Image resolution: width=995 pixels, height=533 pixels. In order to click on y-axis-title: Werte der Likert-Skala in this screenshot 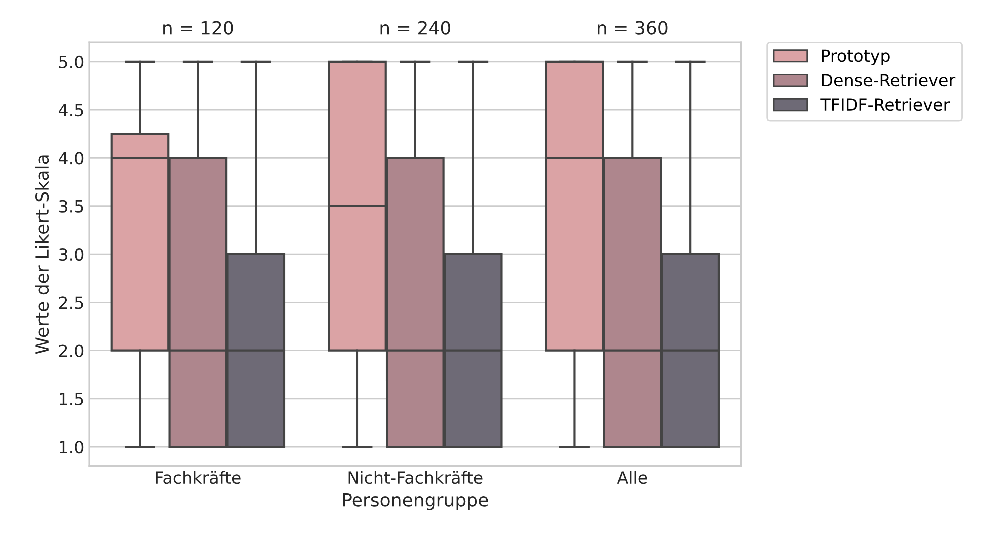, I will do `click(42, 255)`.